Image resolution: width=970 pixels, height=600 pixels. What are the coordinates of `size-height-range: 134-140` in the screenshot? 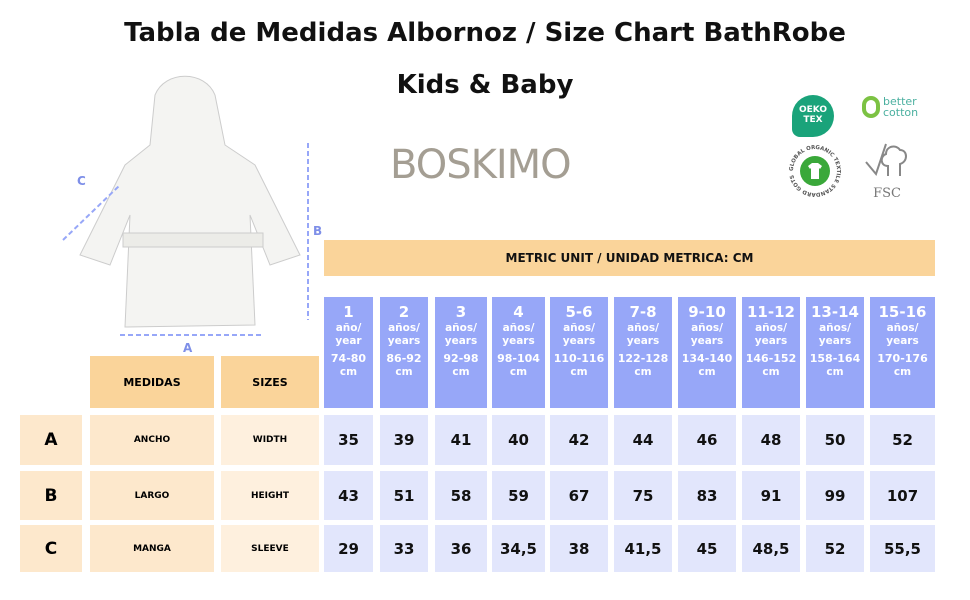 It's located at (707, 358).